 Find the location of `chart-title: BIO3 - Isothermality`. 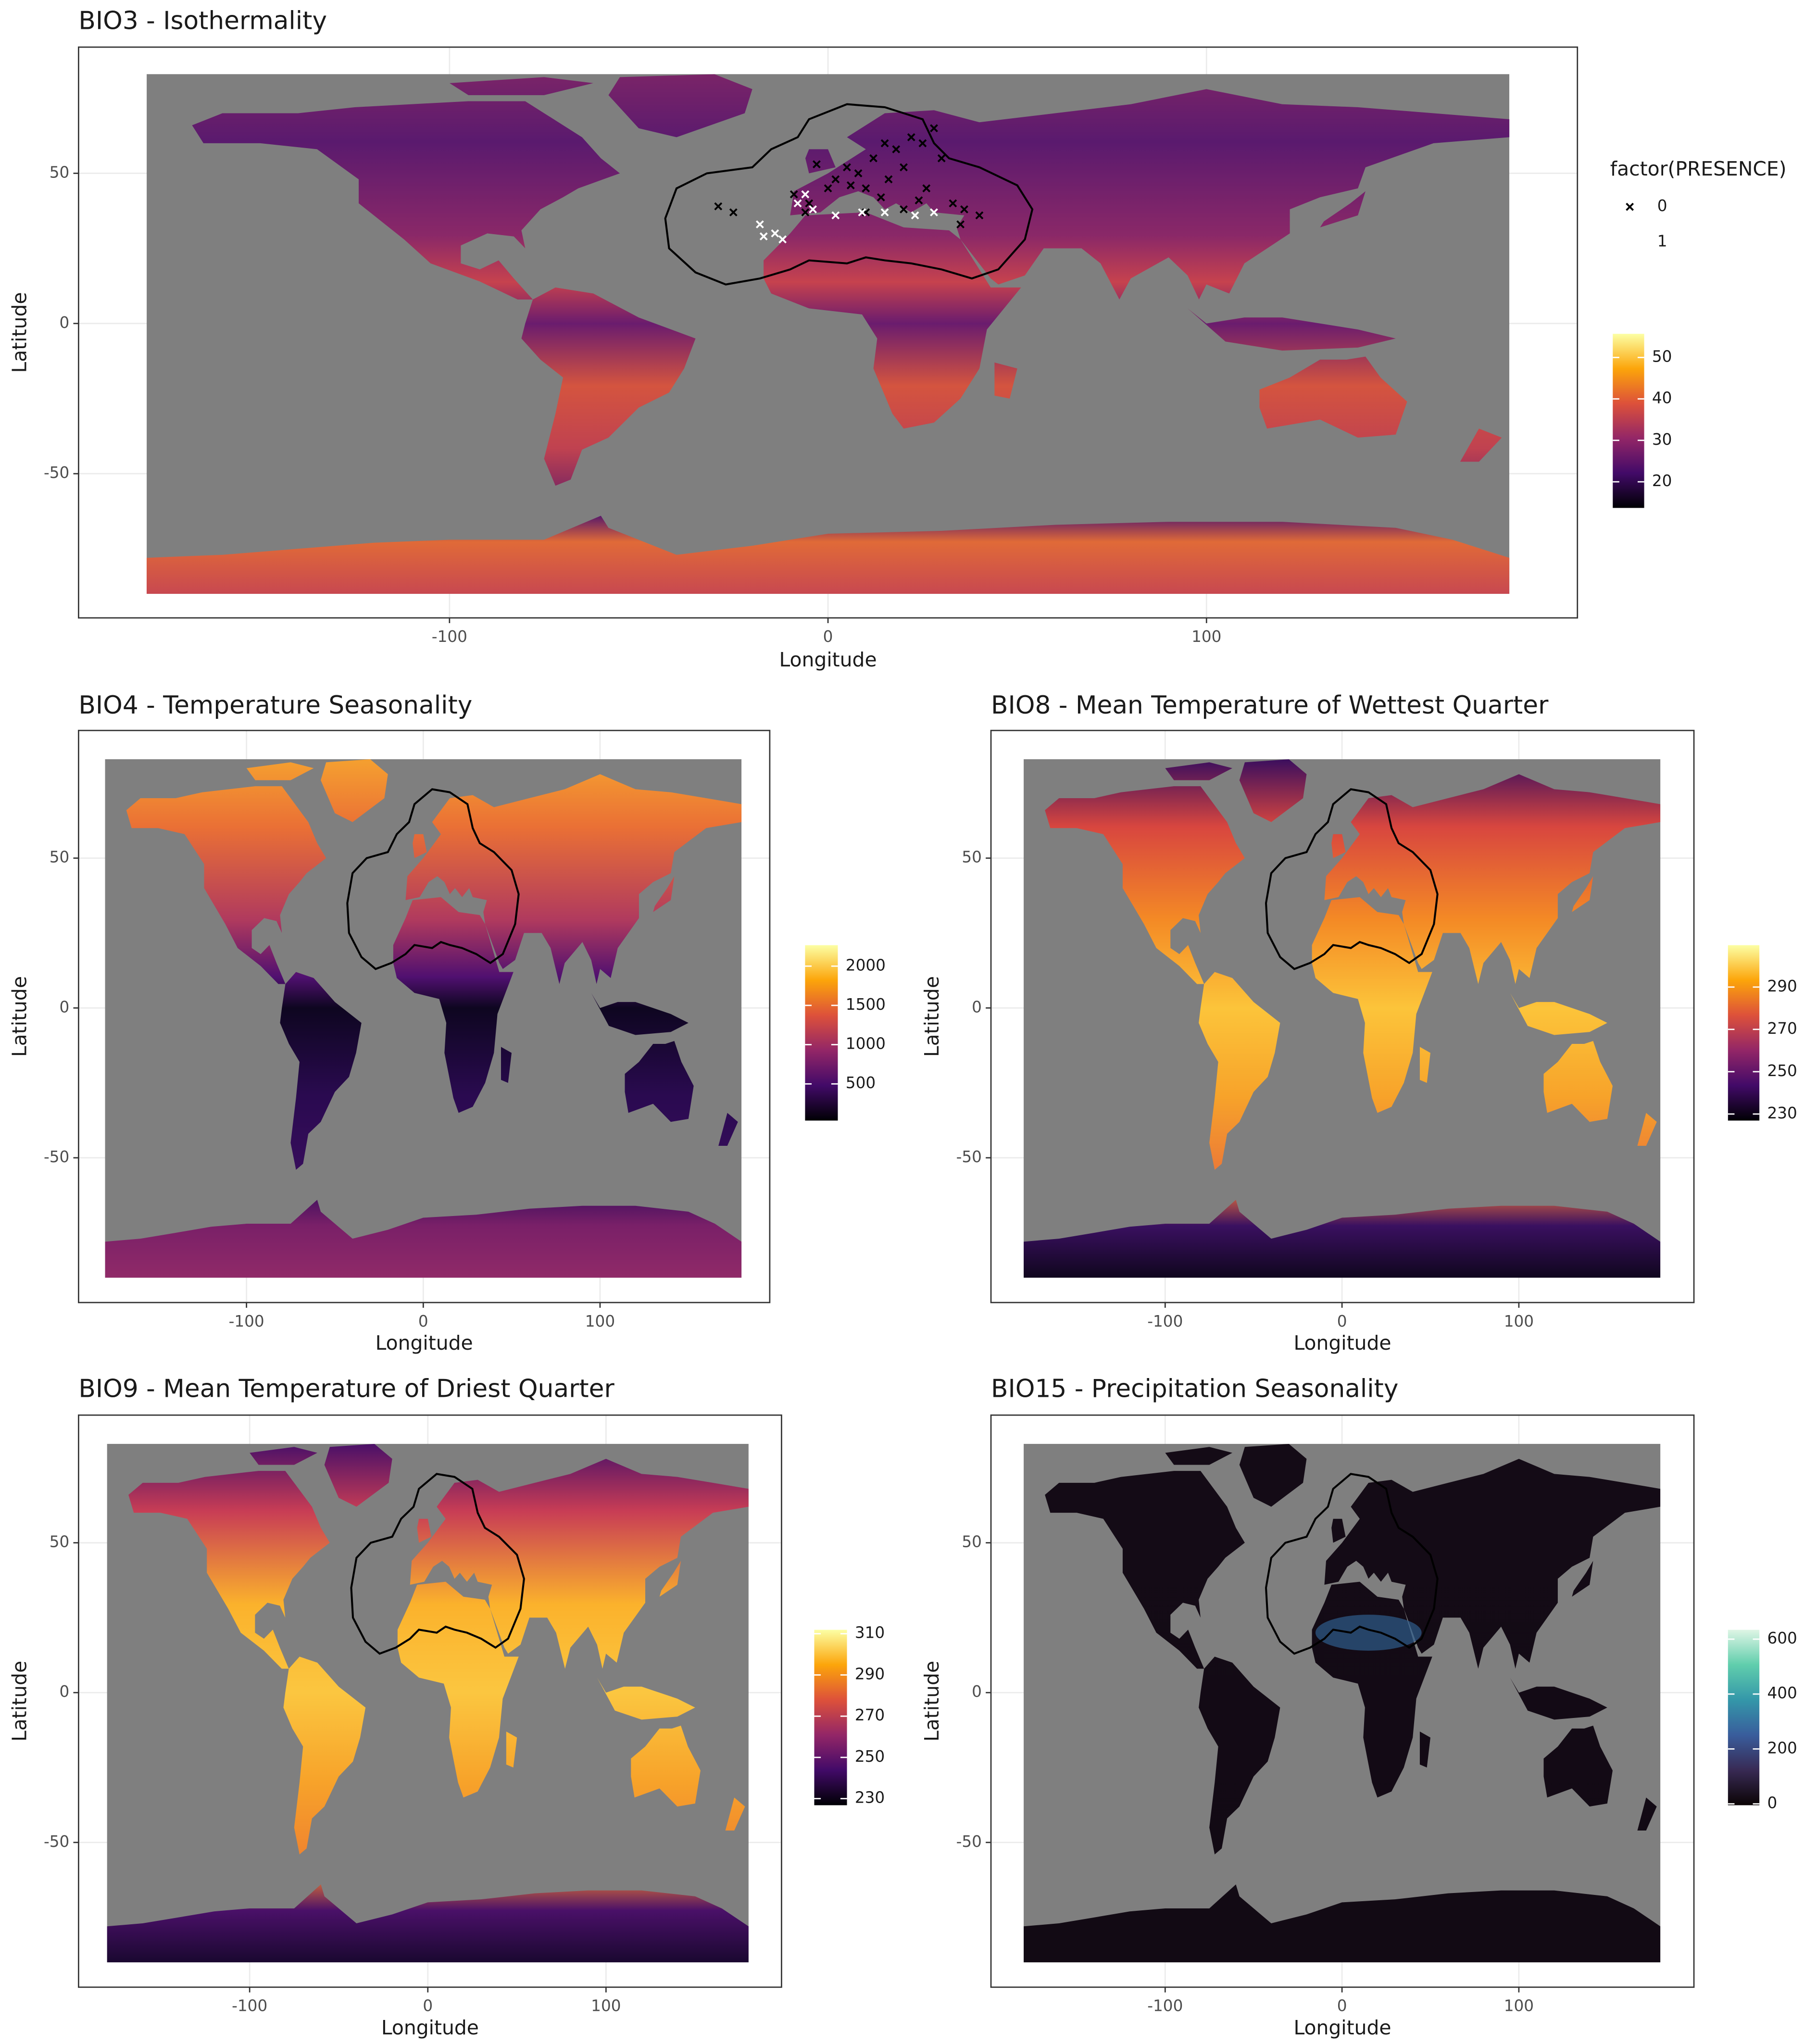

chart-title: BIO3 - Isothermality is located at coordinates (202, 20).